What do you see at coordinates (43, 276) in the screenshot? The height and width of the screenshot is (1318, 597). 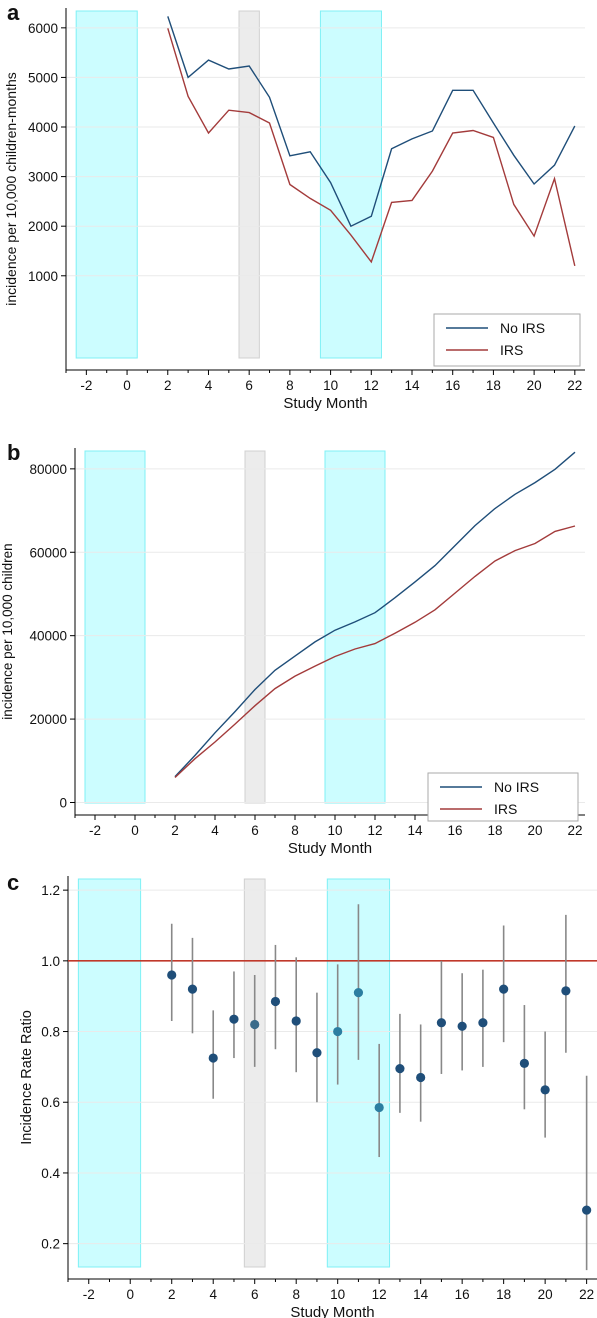 I see `y-tick-label: 1000` at bounding box center [43, 276].